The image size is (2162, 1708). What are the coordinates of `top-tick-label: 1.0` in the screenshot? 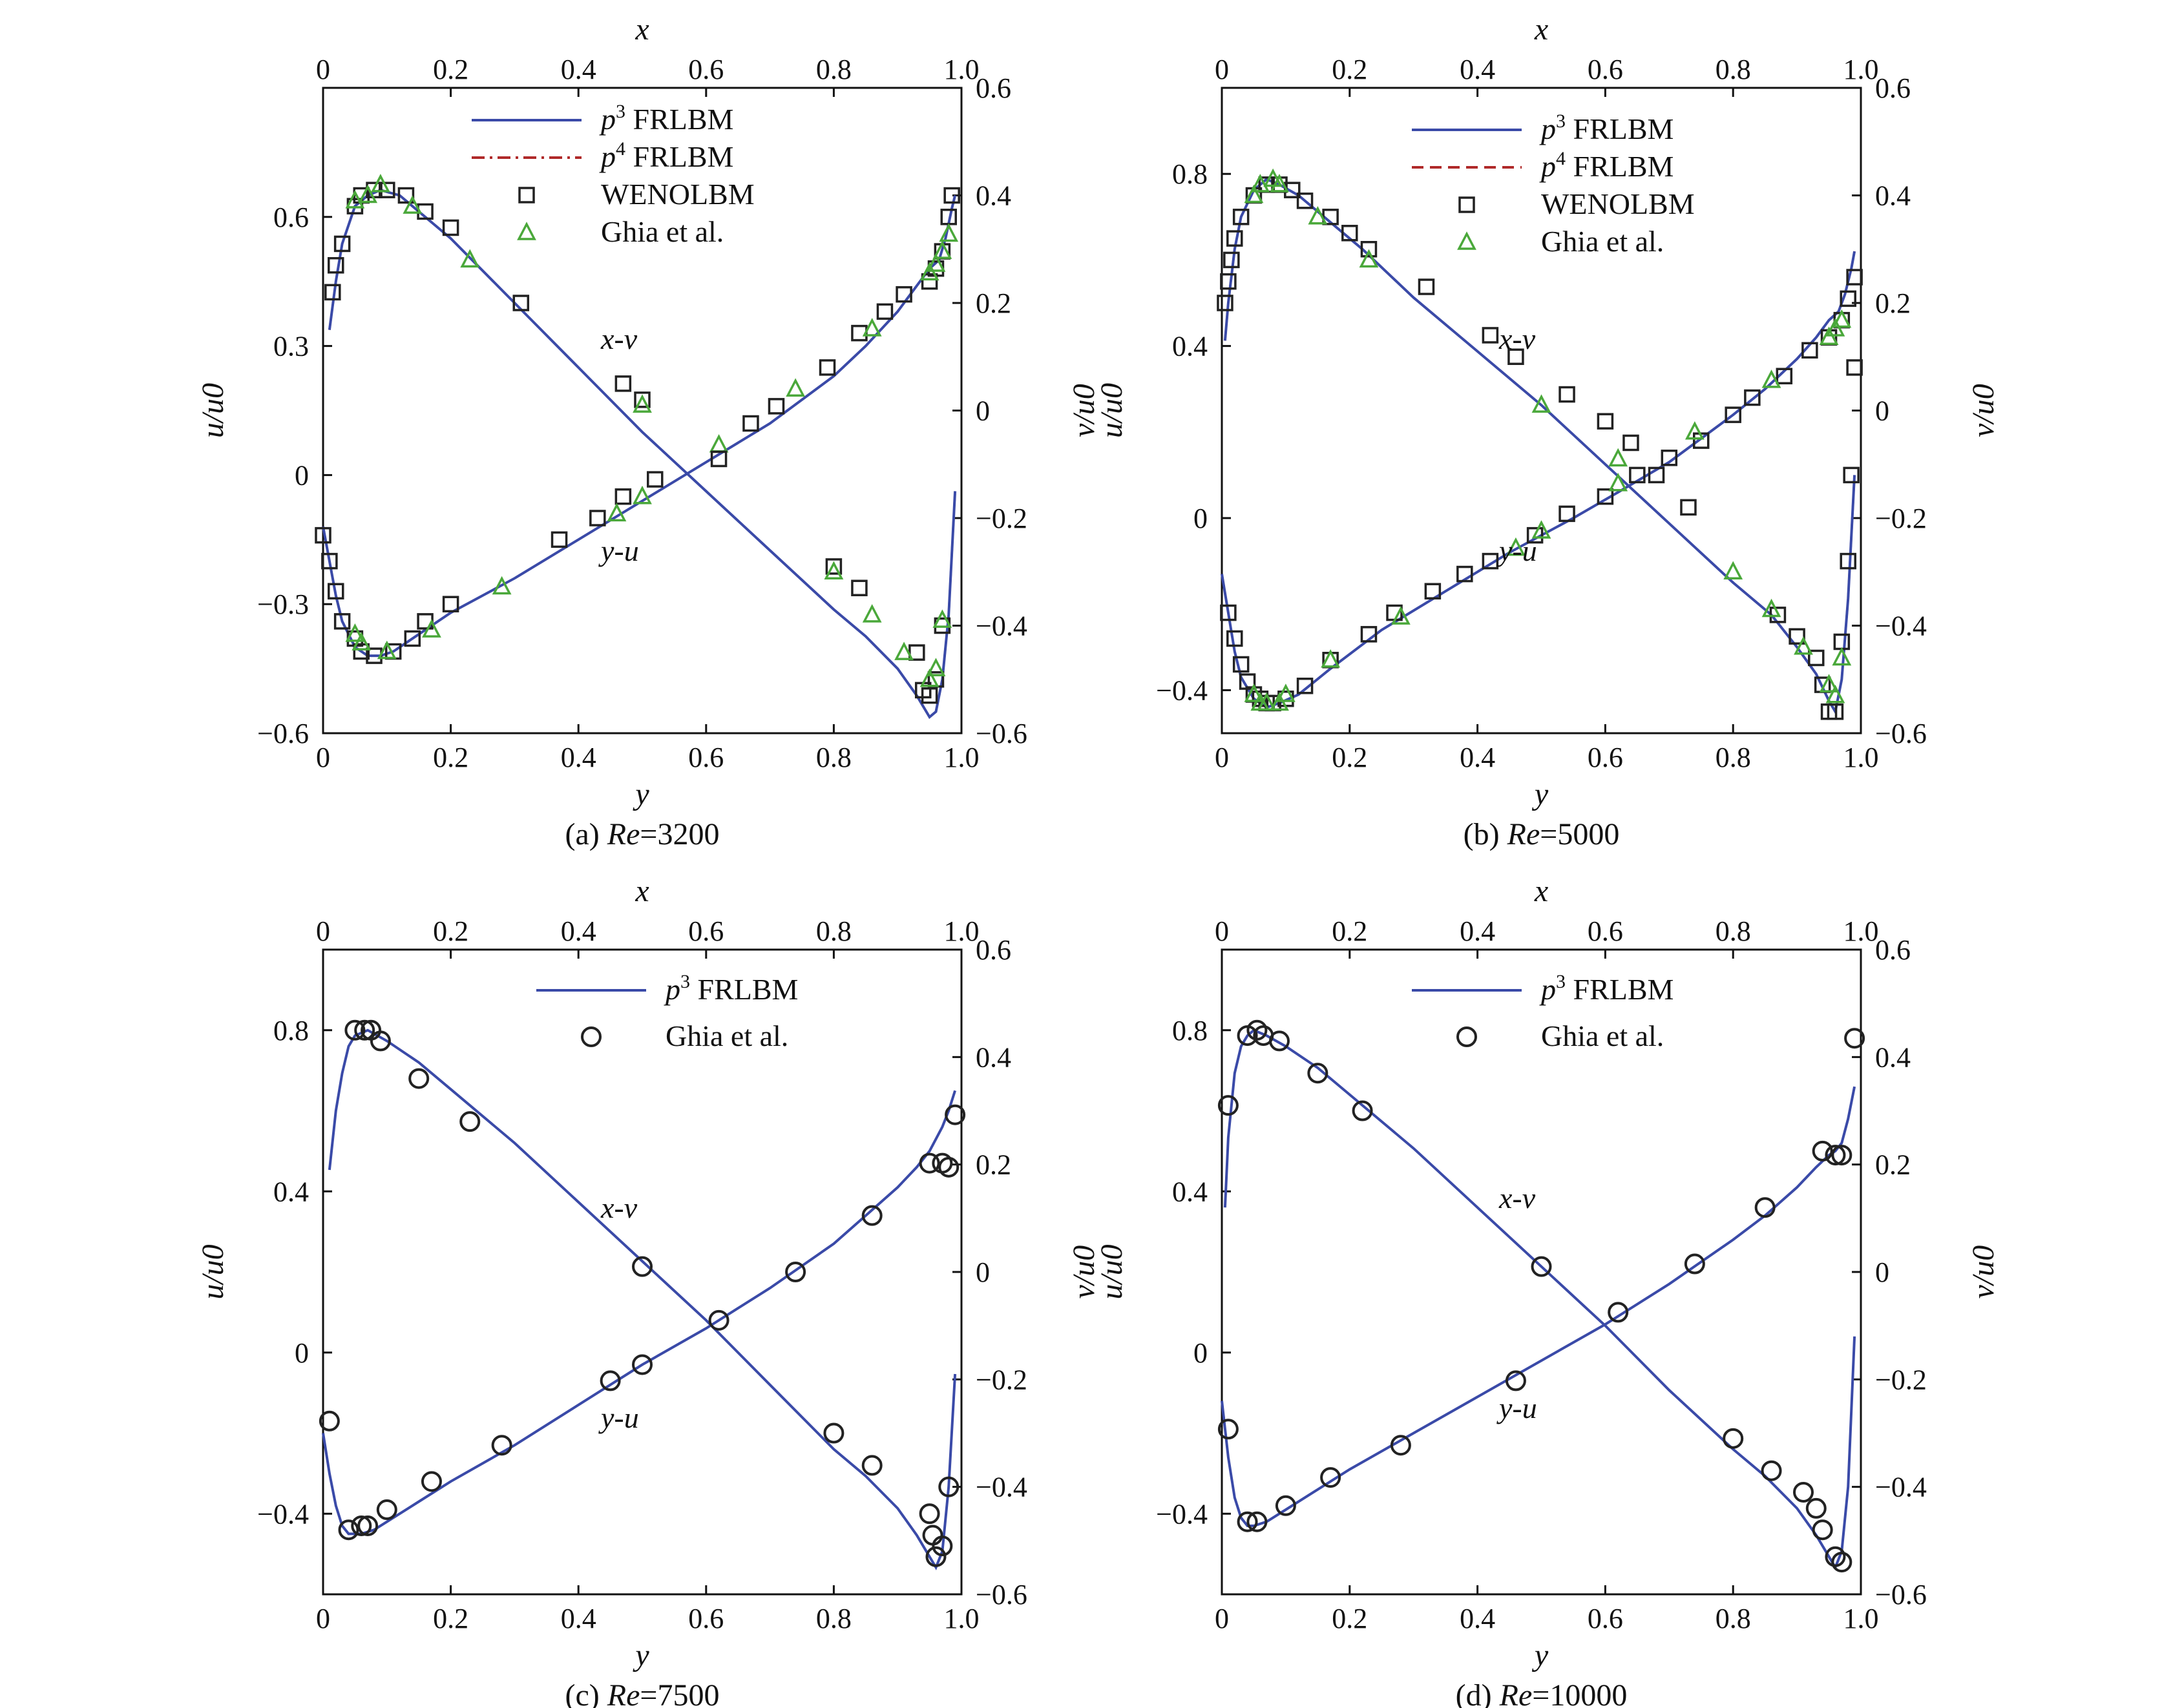 It's located at (1861, 931).